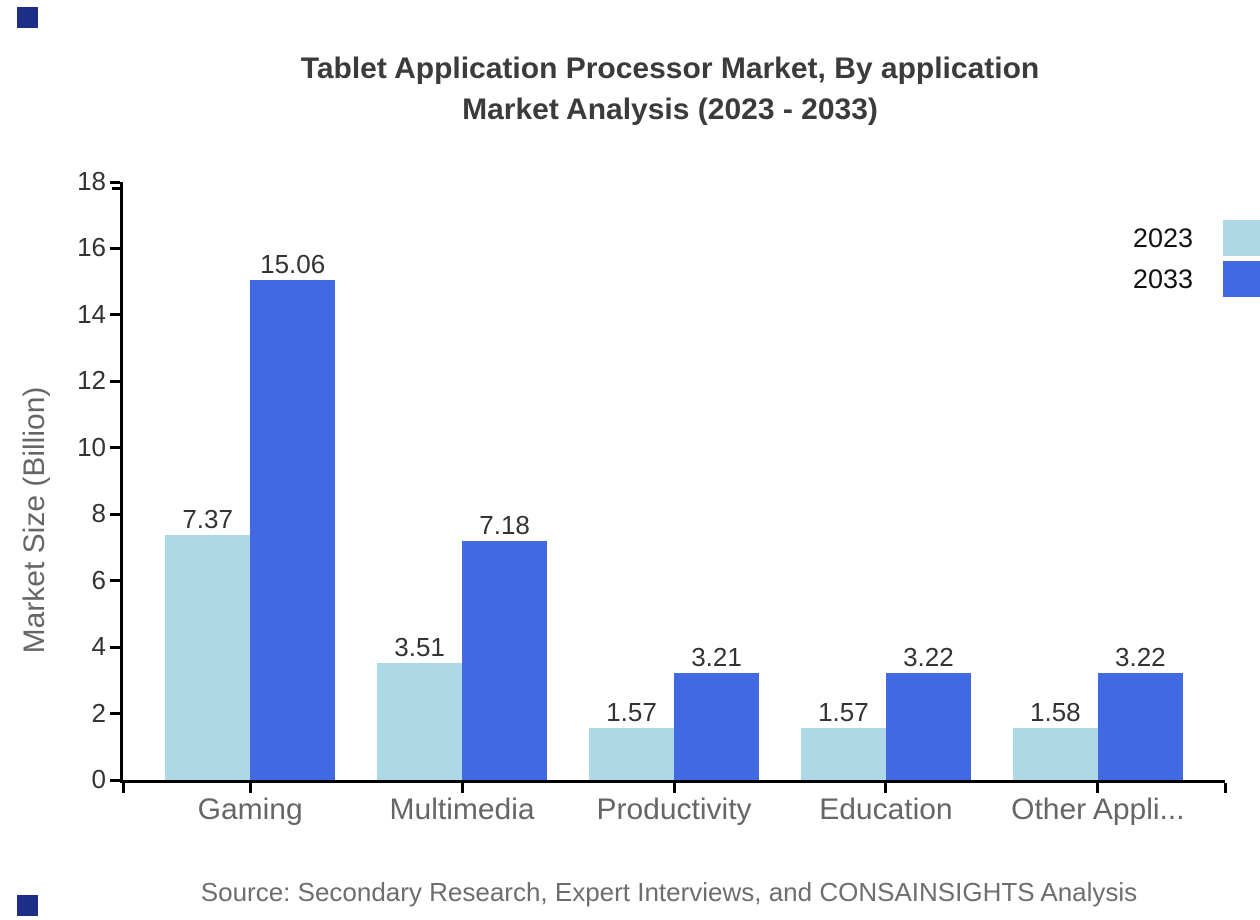  I want to click on value-label: 3.21, so click(716, 657).